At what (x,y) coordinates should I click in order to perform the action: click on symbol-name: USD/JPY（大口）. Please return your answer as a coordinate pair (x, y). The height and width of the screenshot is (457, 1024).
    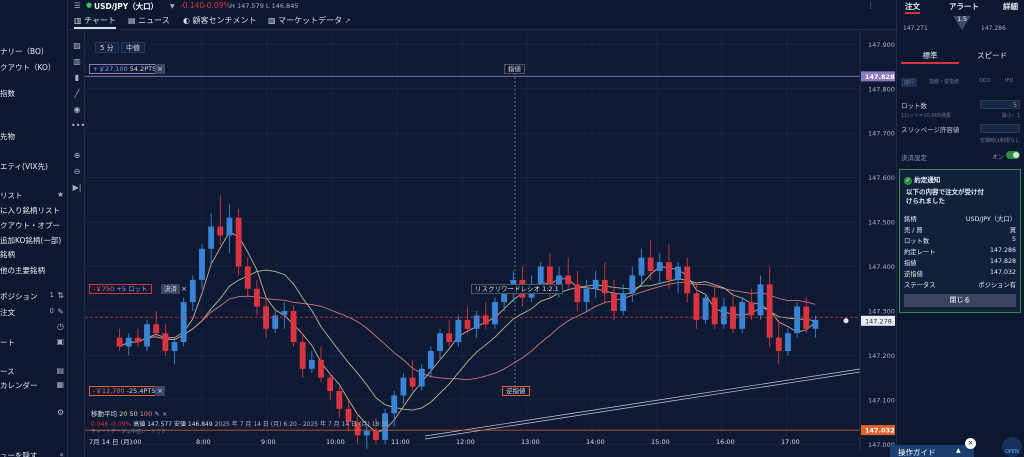
    Looking at the image, I should click on (126, 6).